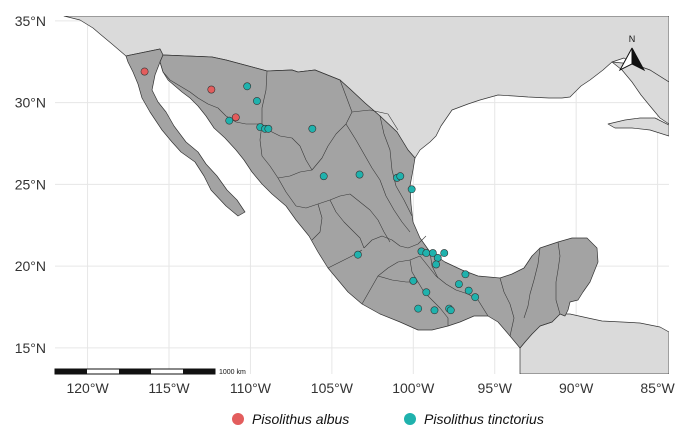  What do you see at coordinates (232, 372) in the screenshot?
I see `scale-bar-label: 1000 km` at bounding box center [232, 372].